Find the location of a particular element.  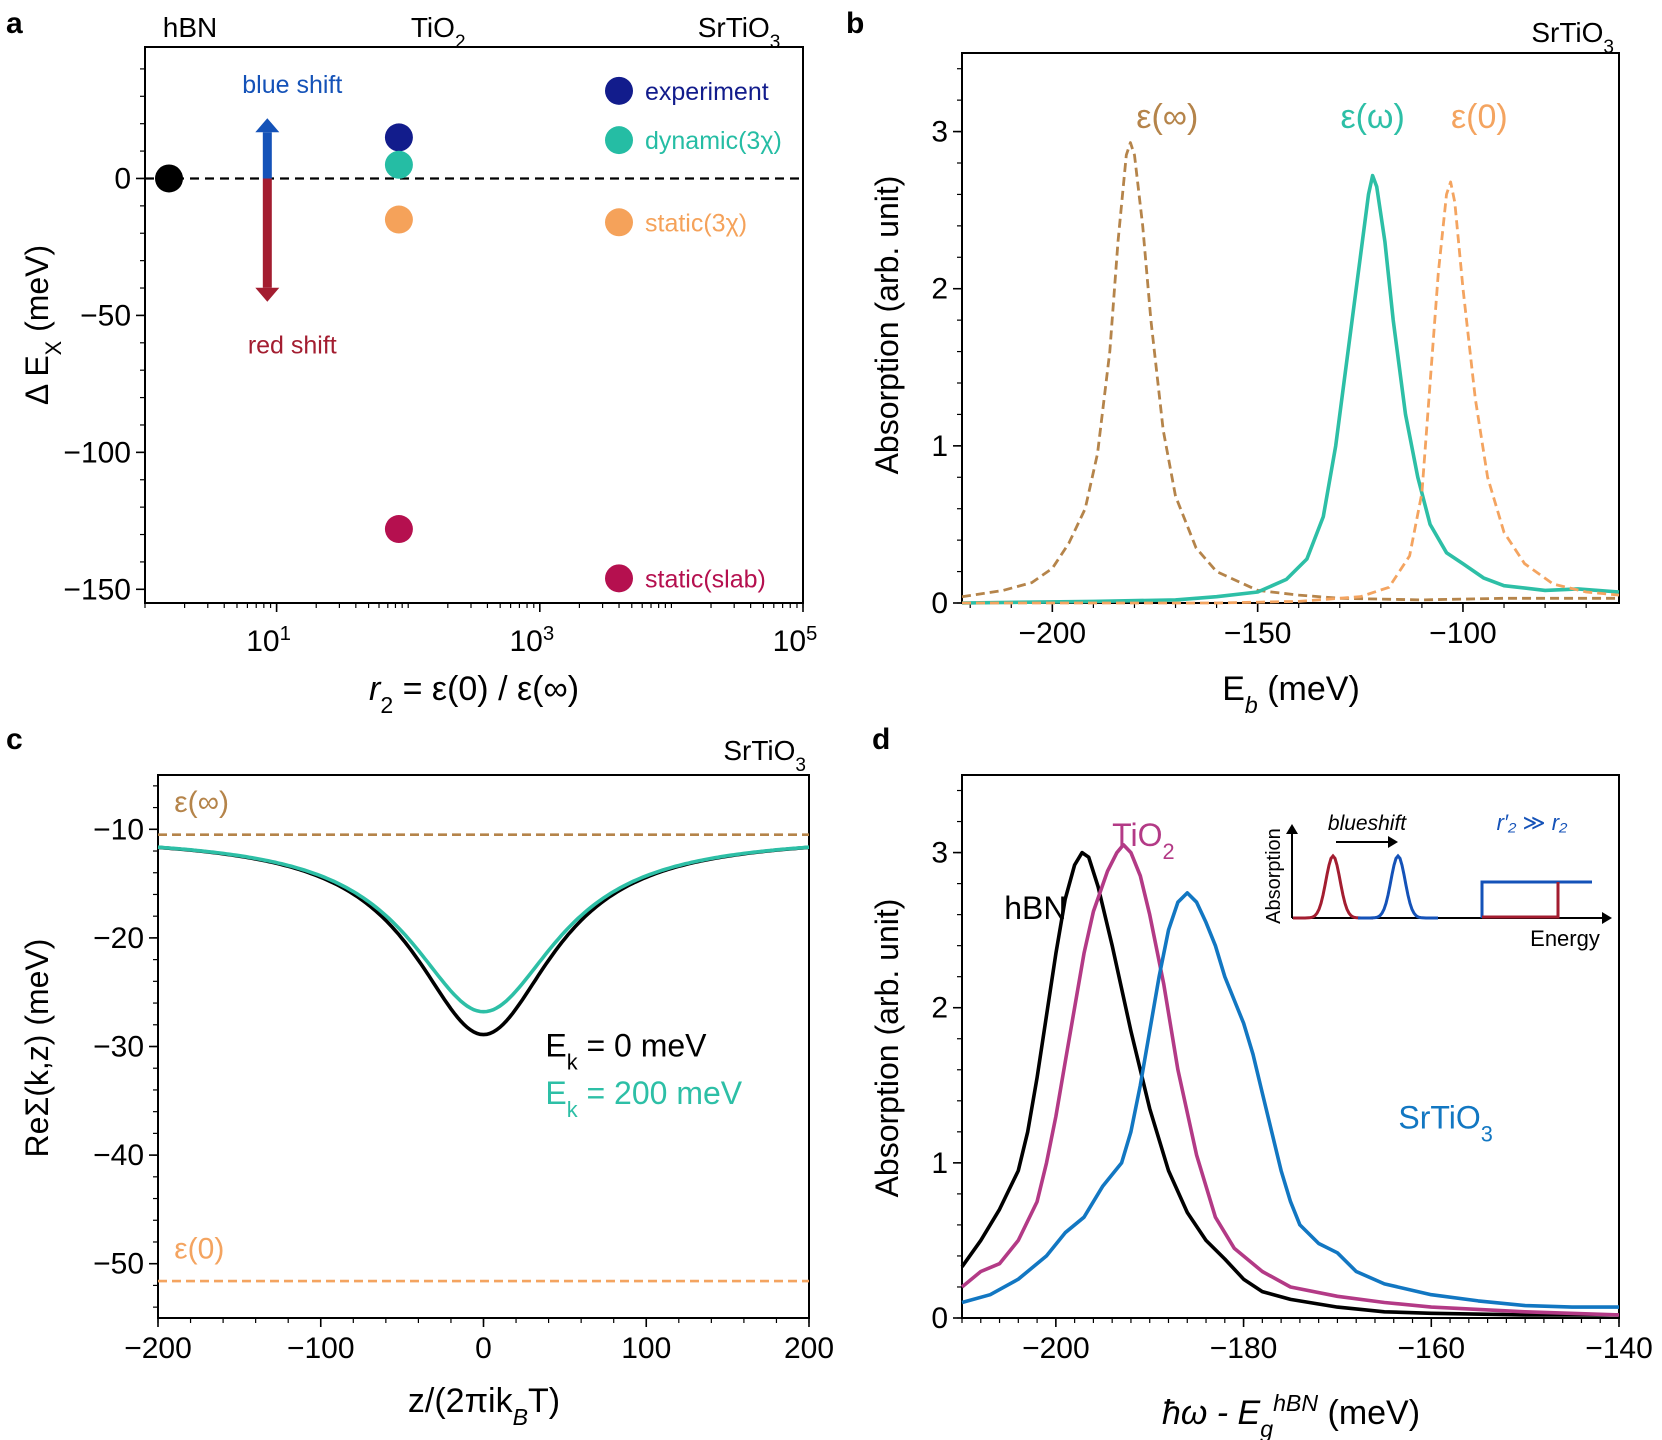

a-xtick-label: 10¹ is located at coordinates (268, 640).